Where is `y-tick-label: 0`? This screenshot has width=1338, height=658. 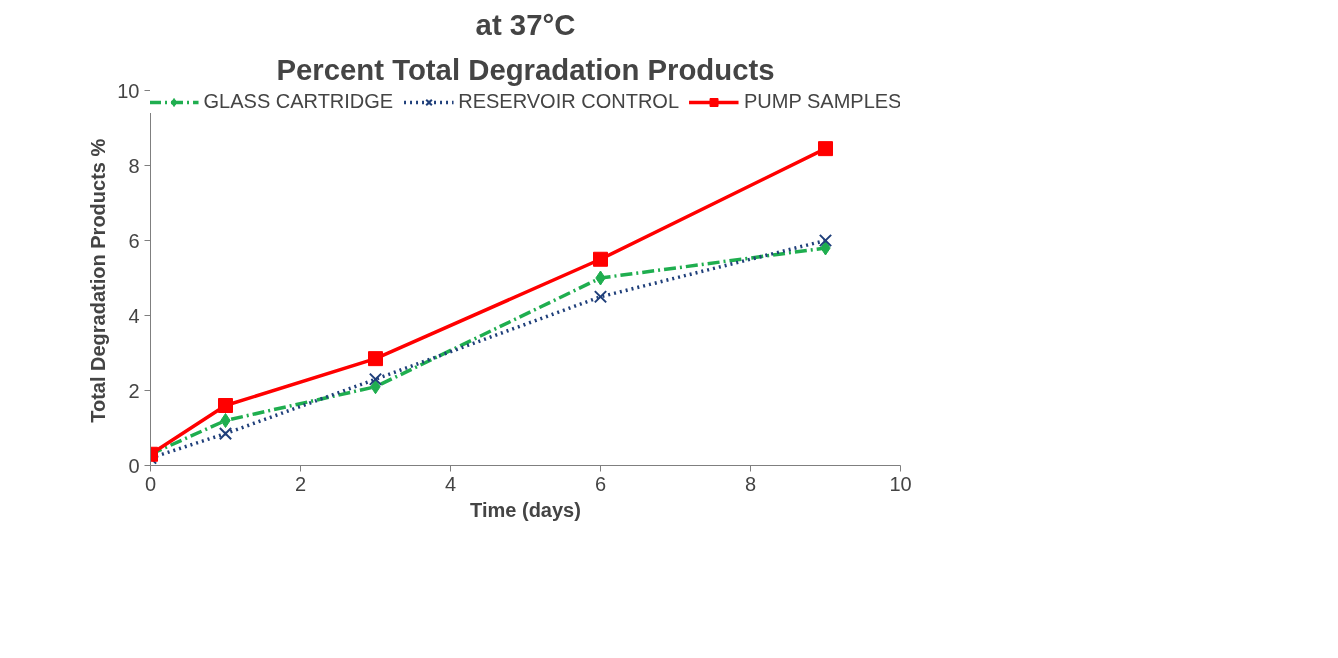
y-tick-label: 0 is located at coordinates (134, 465).